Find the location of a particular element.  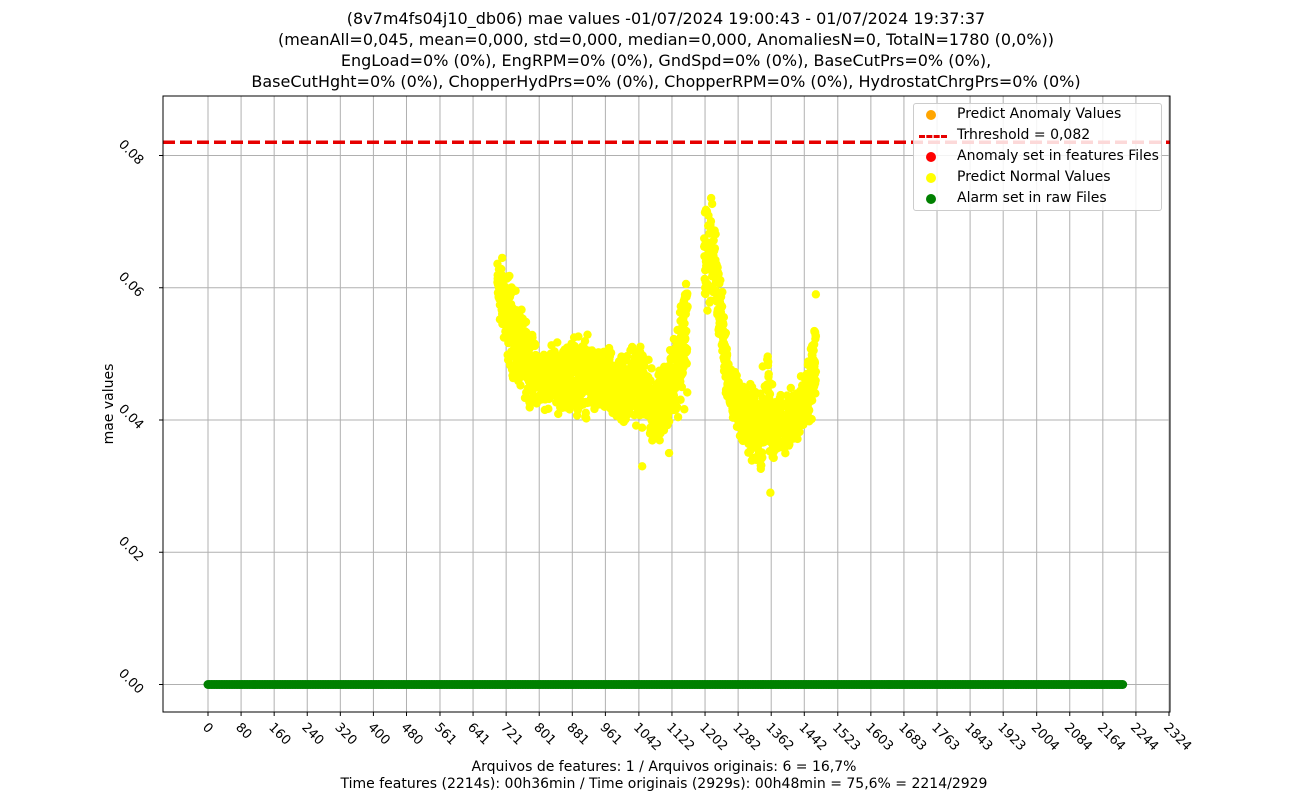

x-tick-label: 1362 is located at coordinates (779, 737).